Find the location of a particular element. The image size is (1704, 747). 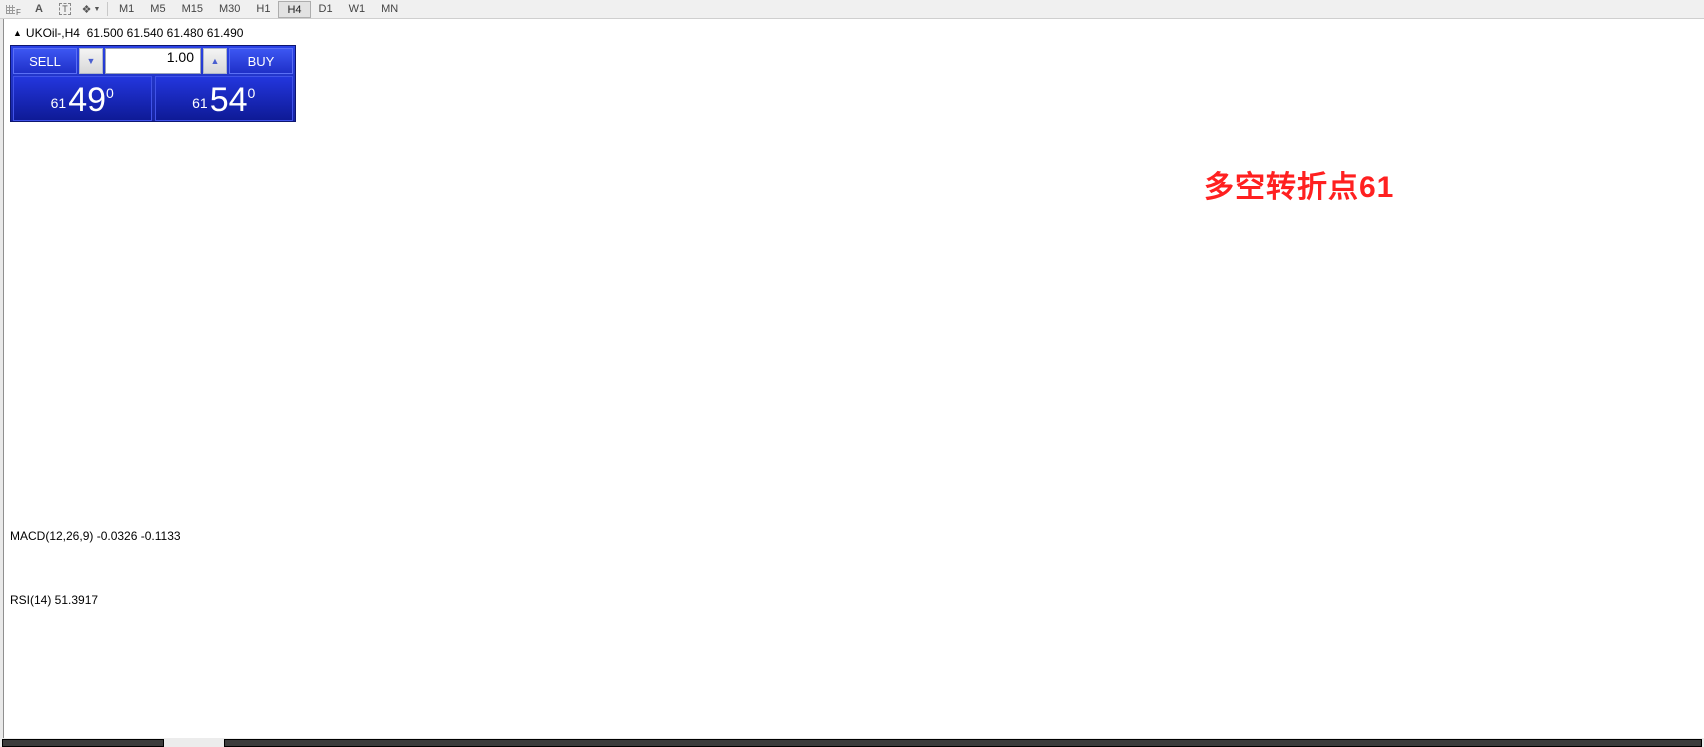

chart-title: ▲ UKOil-,H4 61.500 61.540 61.480 61.490 is located at coordinates (128, 33).